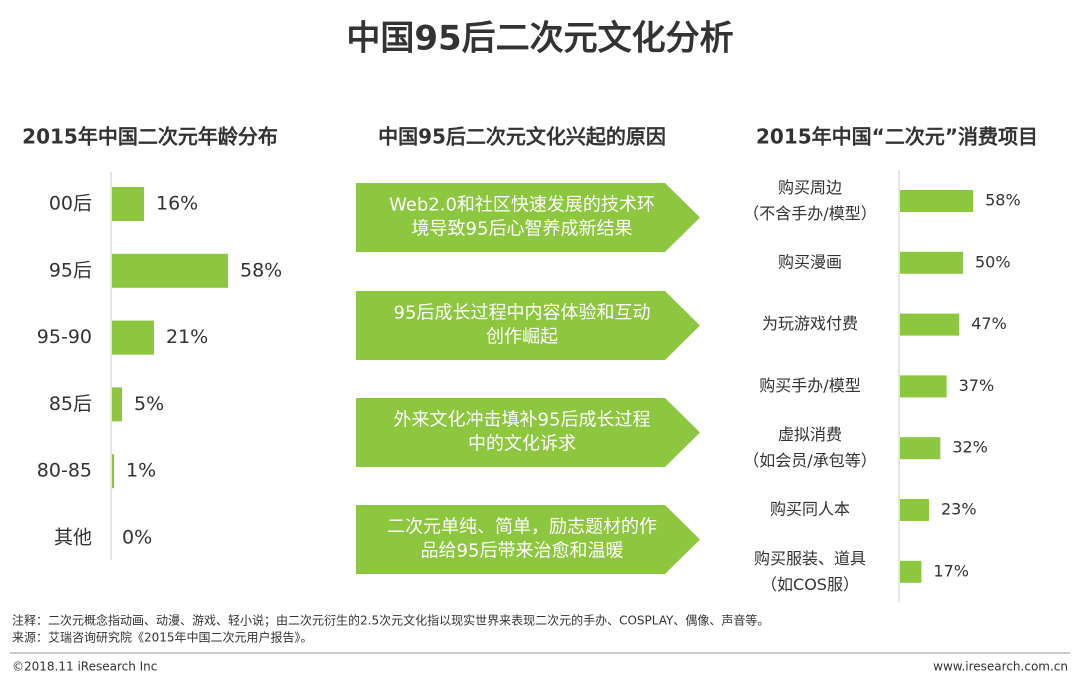 This screenshot has height=684, width=1080. What do you see at coordinates (989, 323) in the screenshot?
I see `value-label: 47%` at bounding box center [989, 323].